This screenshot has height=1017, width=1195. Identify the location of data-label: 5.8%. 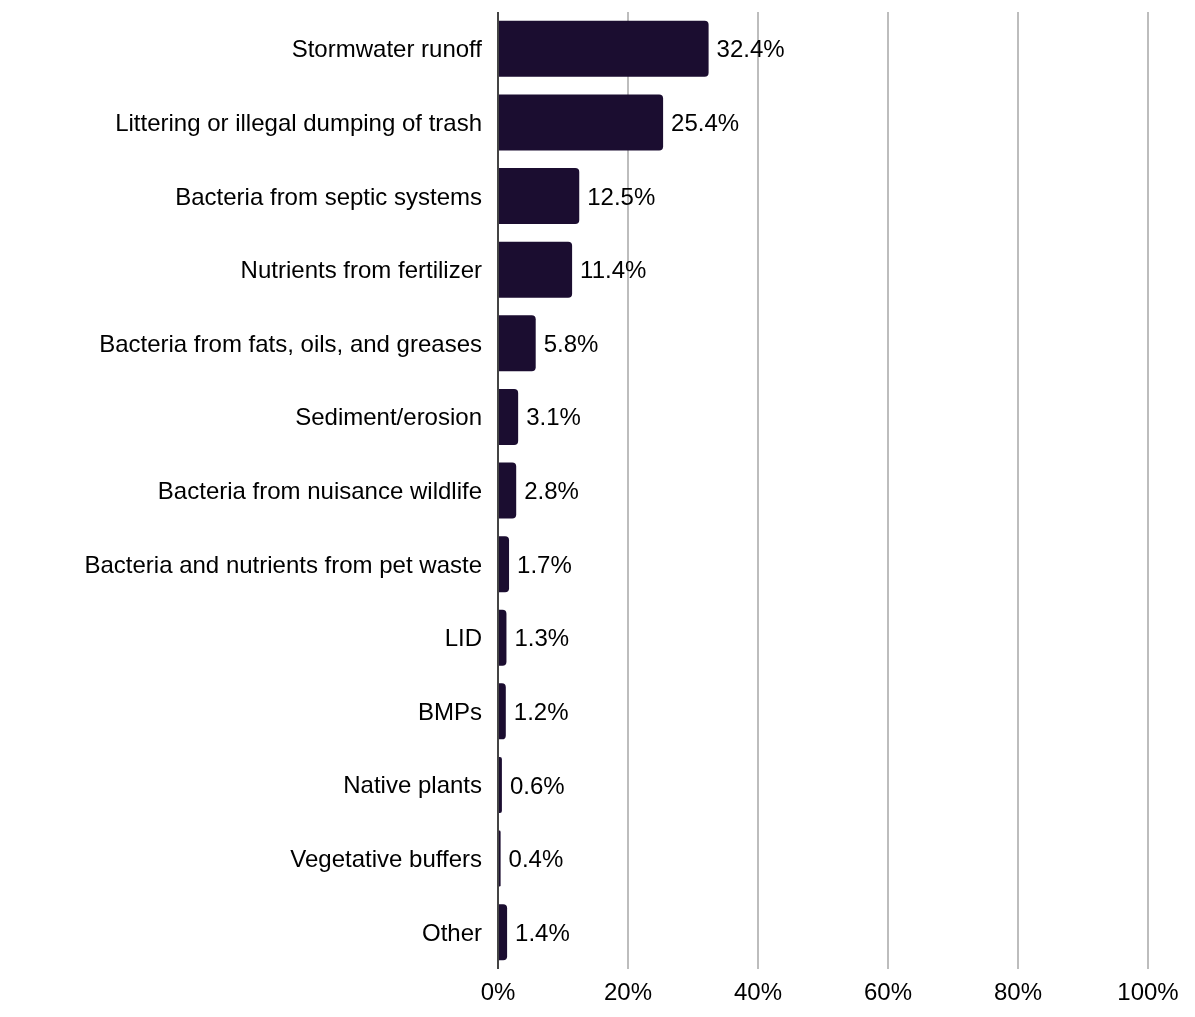
(571, 343).